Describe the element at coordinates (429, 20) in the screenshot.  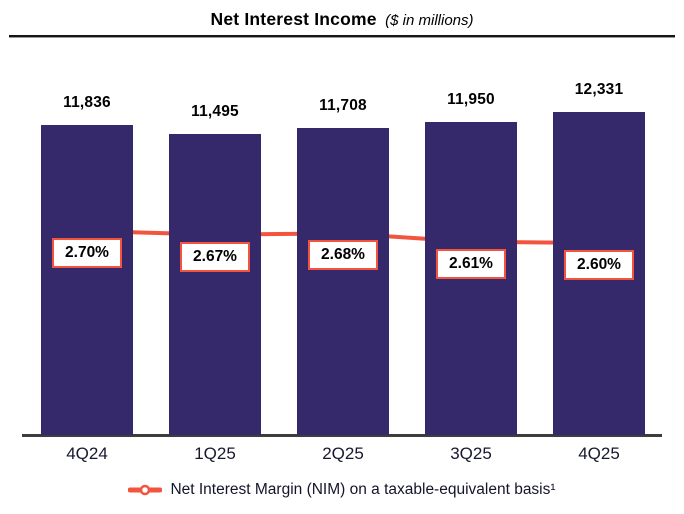
I see `chart-subtitle-text: ($ in millions)` at that location.